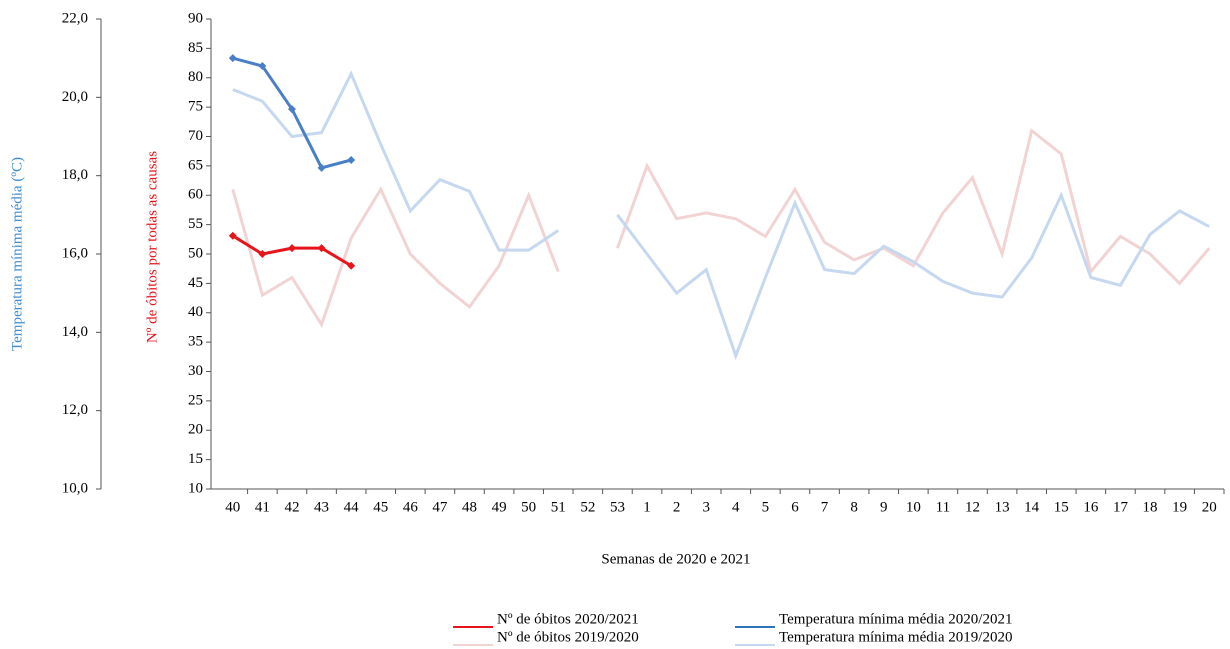 The width and height of the screenshot is (1230, 649). Describe the element at coordinates (195, 342) in the screenshot. I see `y-tick-label: 35` at that location.